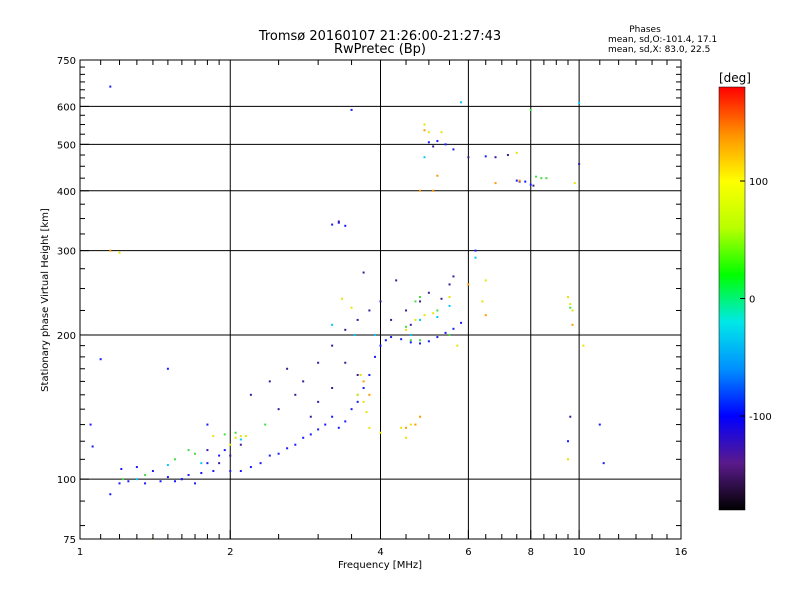 This screenshot has height=600, width=800. What do you see at coordinates (681, 552) in the screenshot?
I see `x-tick-label: 16` at bounding box center [681, 552].